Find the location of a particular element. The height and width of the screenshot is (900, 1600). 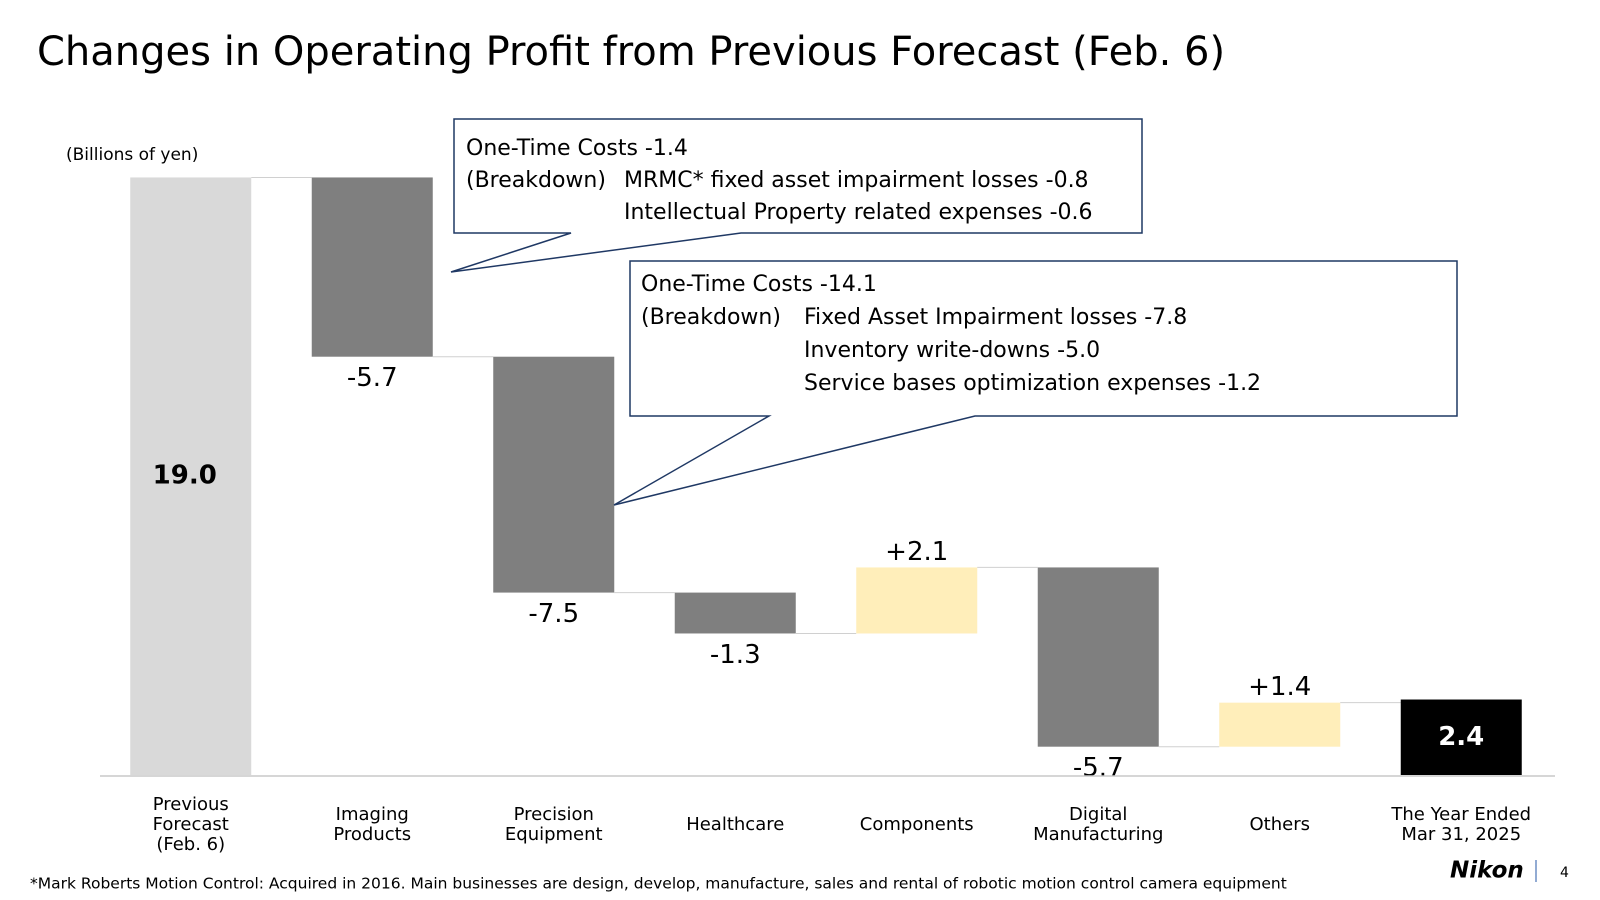

callout-item: Inventory write-downs -5.0 is located at coordinates (952, 350).